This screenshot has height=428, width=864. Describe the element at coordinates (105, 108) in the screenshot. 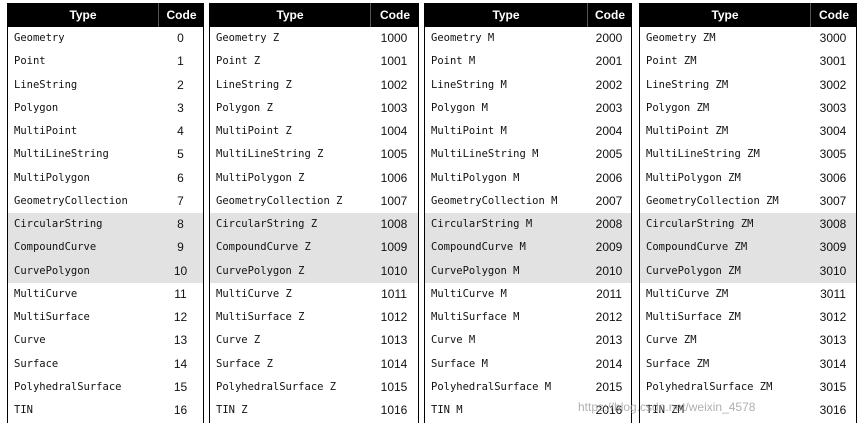

I see `table-row: Polygon 3` at that location.